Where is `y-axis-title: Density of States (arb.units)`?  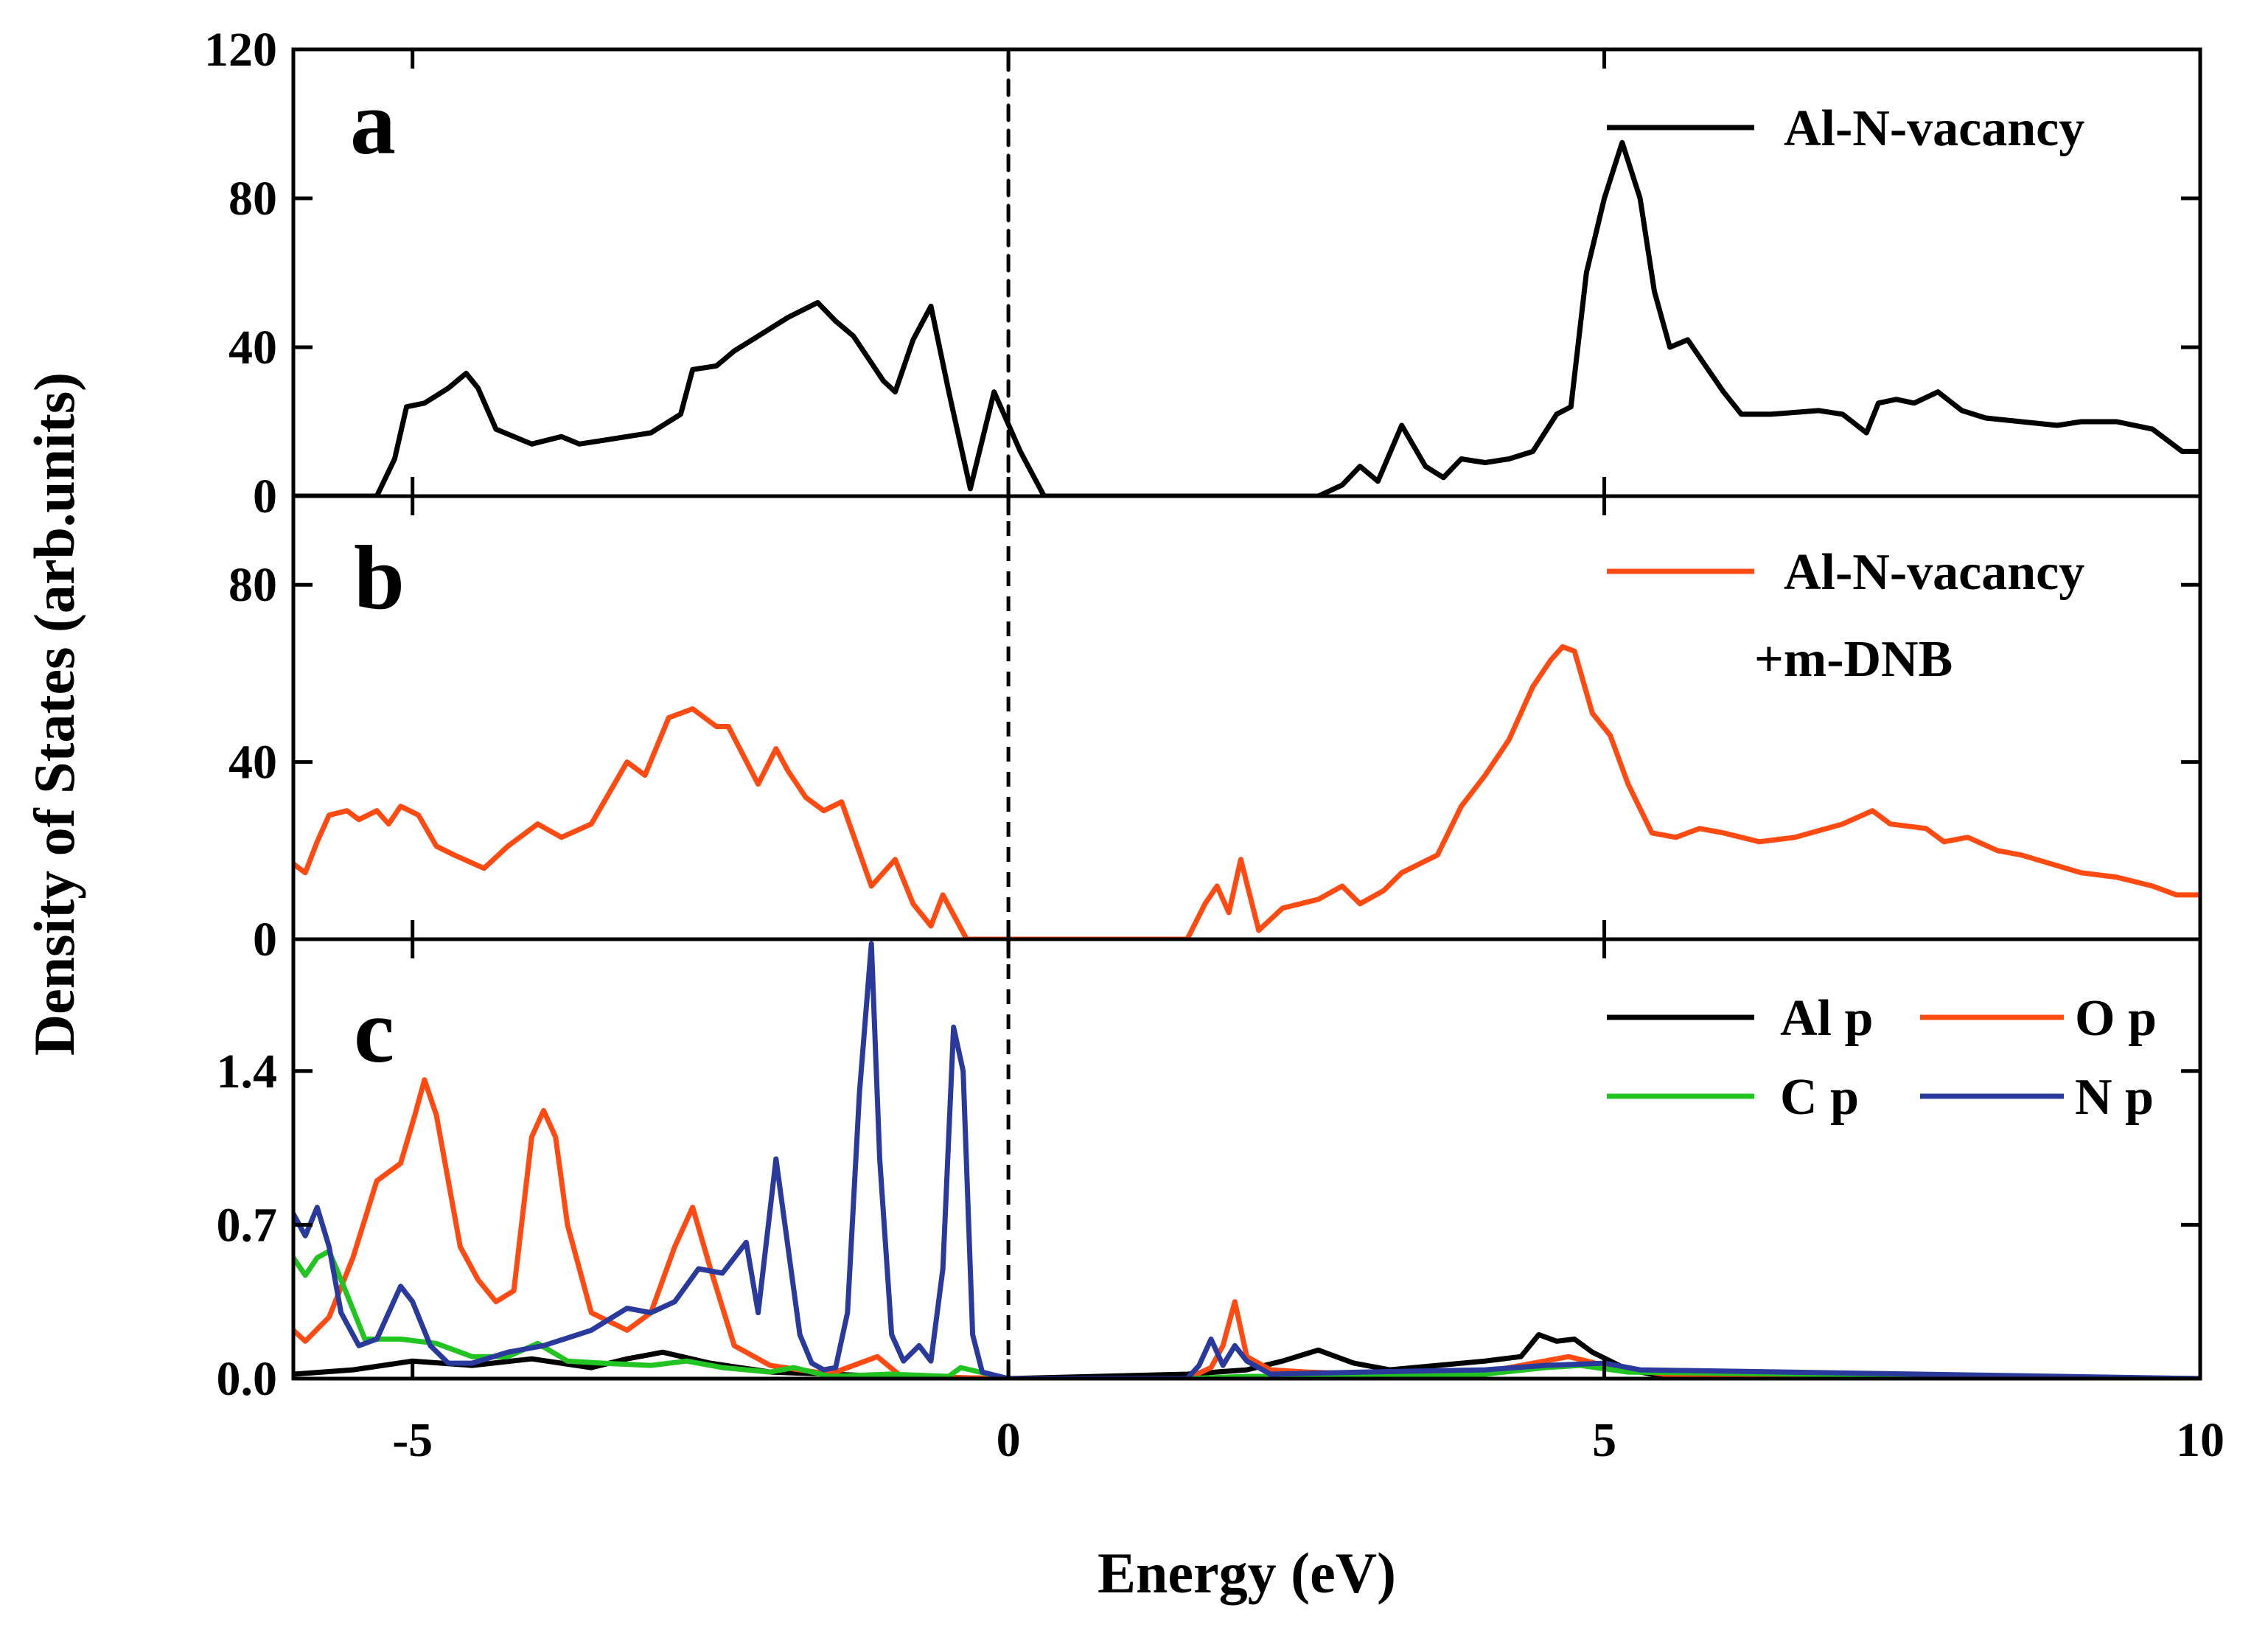 y-axis-title: Density of States (arb.units) is located at coordinates (54, 714).